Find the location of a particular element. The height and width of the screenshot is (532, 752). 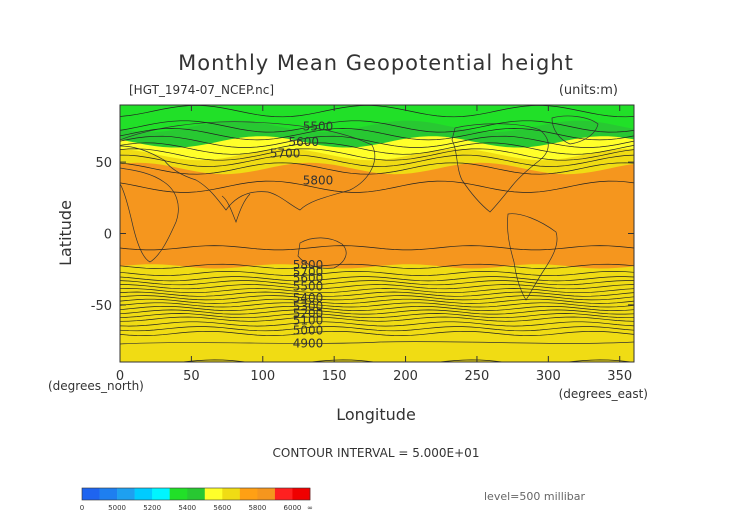

colorbar-frame is located at coordinates (196, 494).